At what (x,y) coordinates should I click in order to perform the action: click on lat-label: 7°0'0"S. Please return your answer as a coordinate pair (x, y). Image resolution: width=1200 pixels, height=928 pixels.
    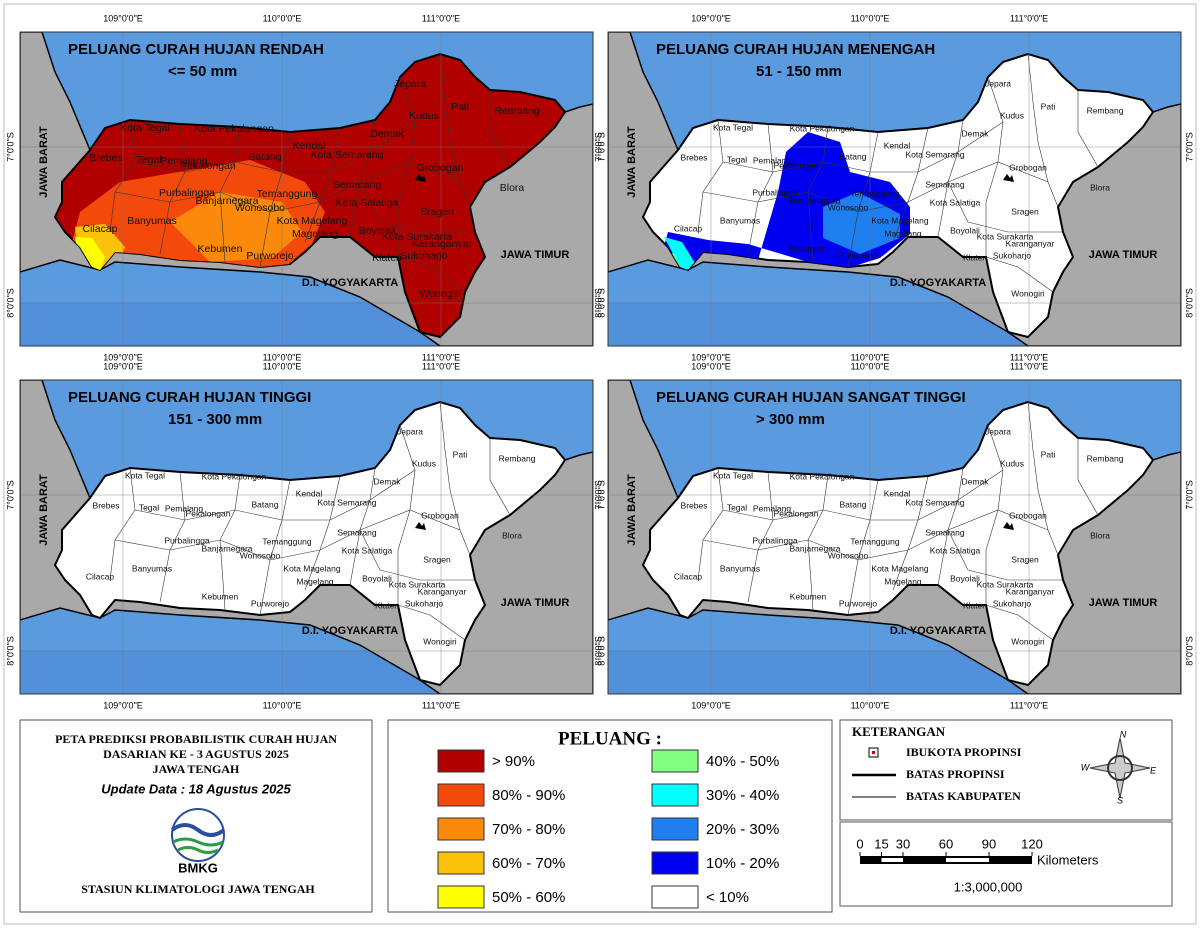
    Looking at the image, I should click on (601, 147).